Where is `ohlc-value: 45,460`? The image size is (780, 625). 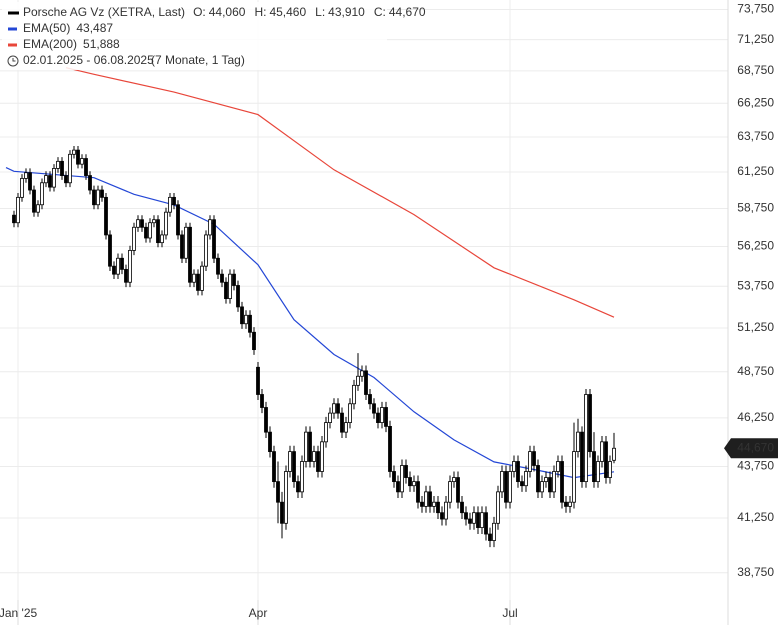 ohlc-value: 45,460 is located at coordinates (287, 12).